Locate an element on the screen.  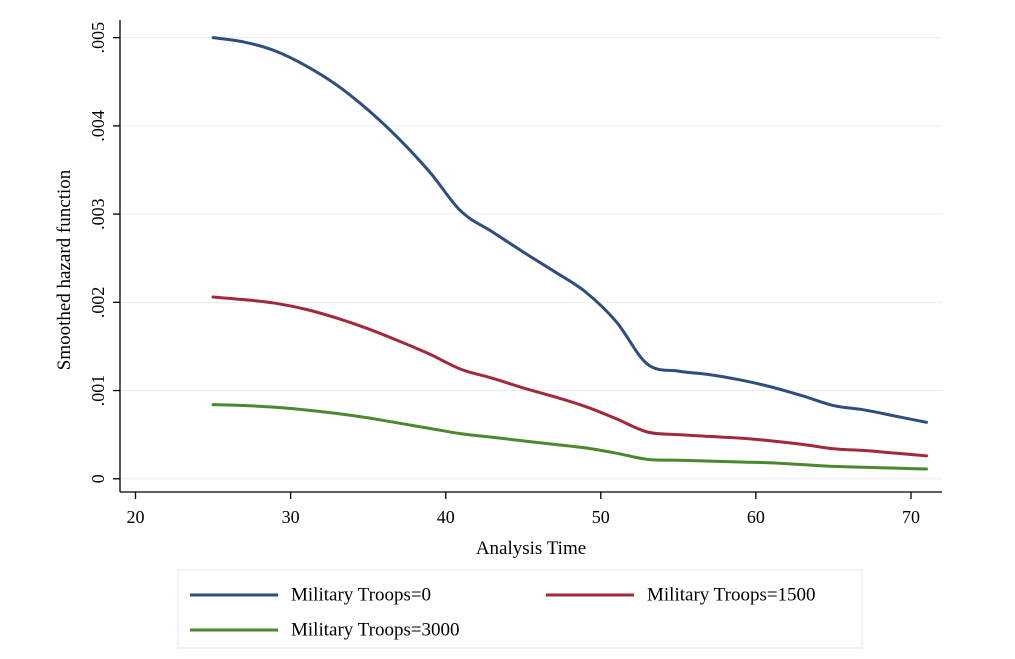
y-tick-label: .003 is located at coordinates (98, 214).